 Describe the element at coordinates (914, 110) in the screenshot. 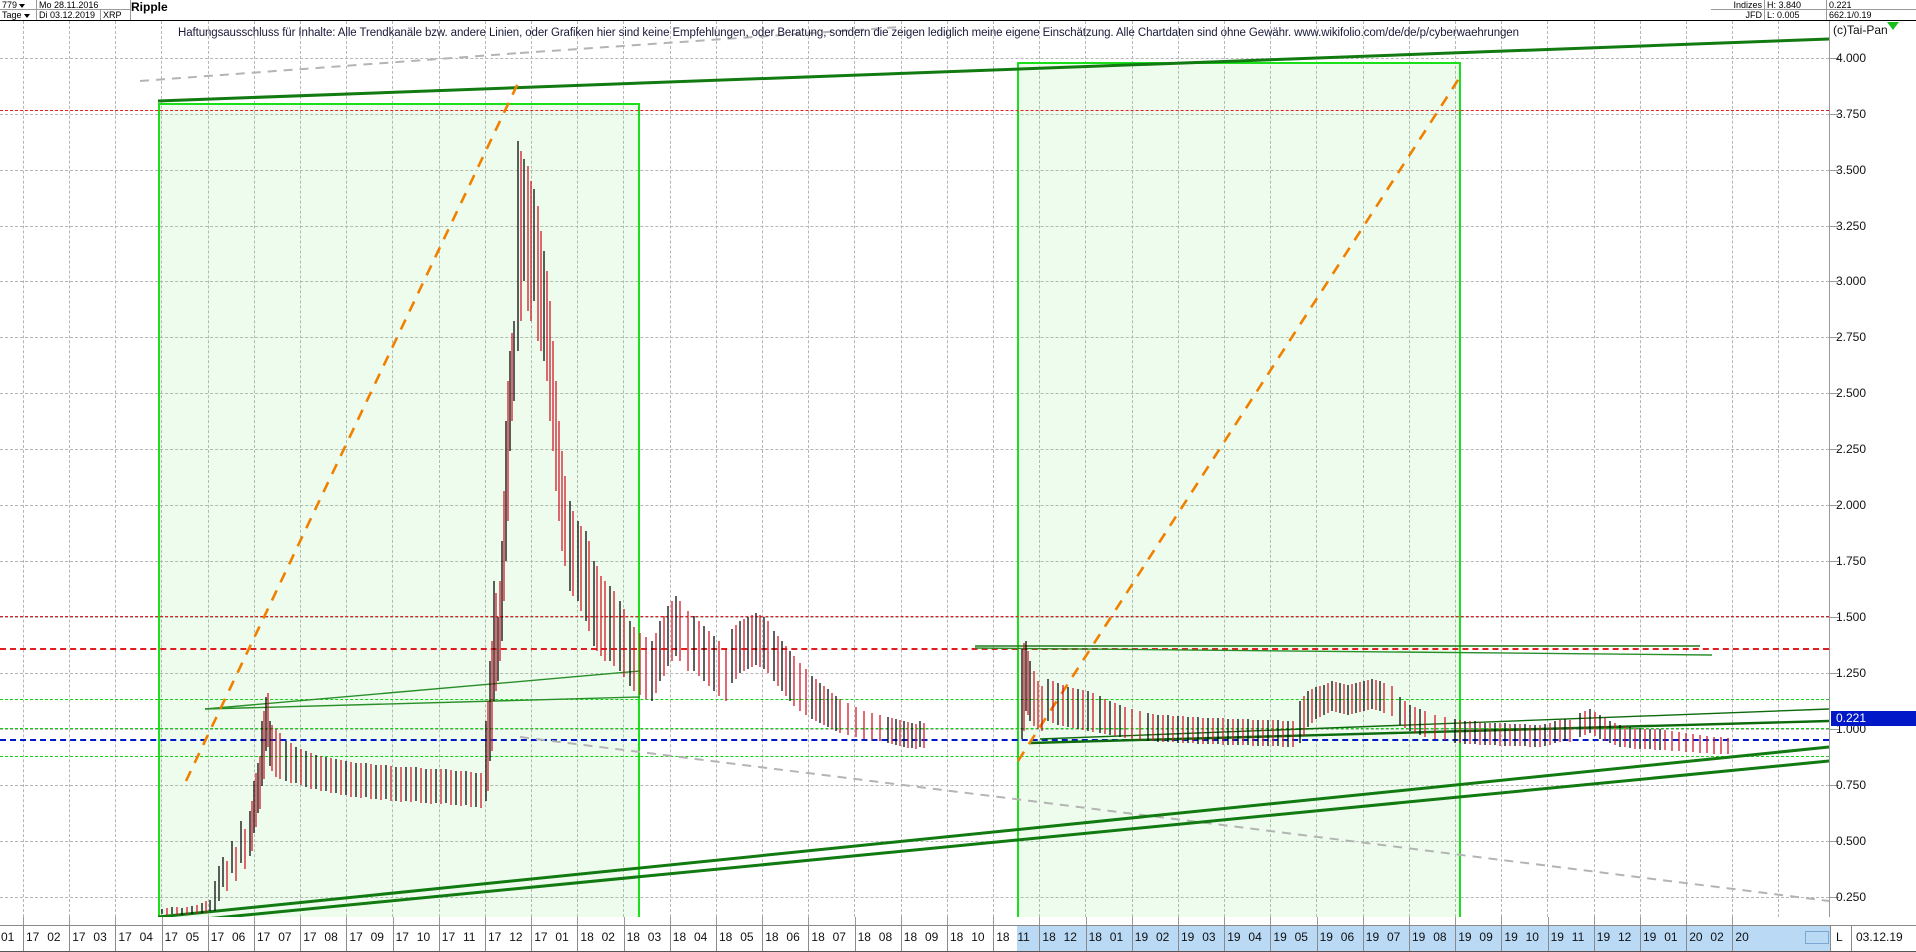

I see `ref-line-ath` at that location.